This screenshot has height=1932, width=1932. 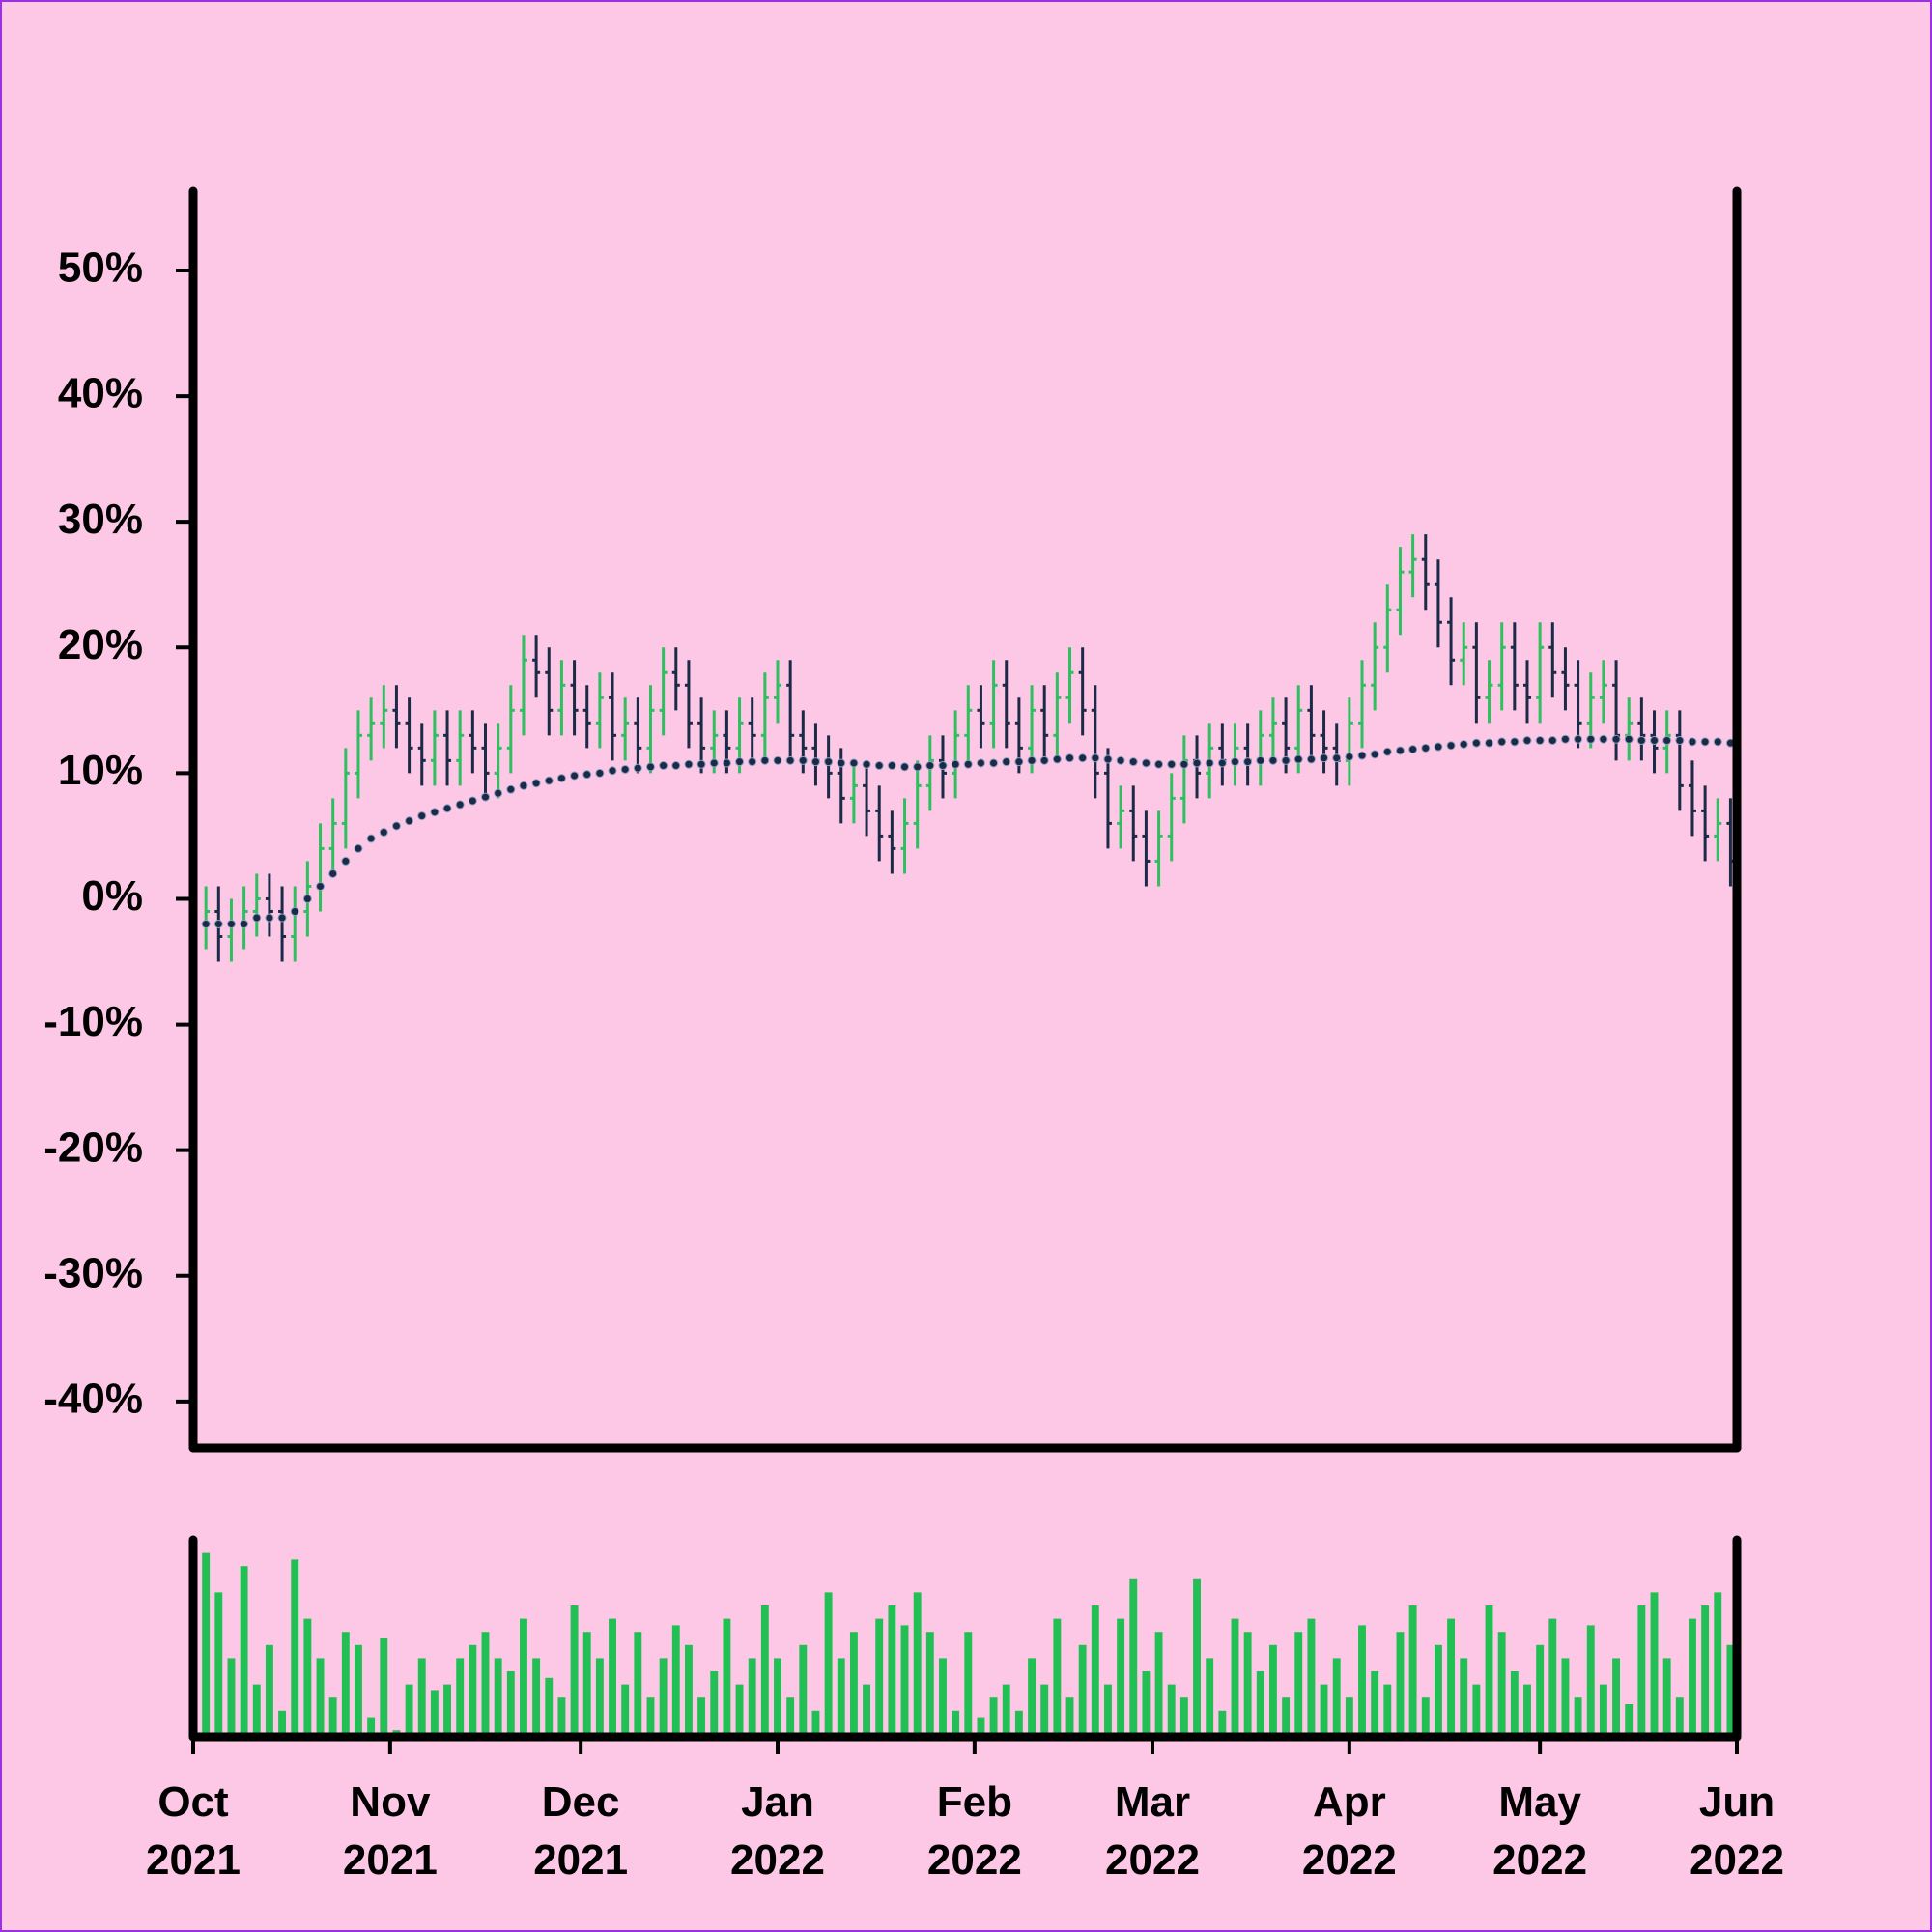 What do you see at coordinates (1540, 1831) in the screenshot?
I see `x-tick-label: May 2022` at bounding box center [1540, 1831].